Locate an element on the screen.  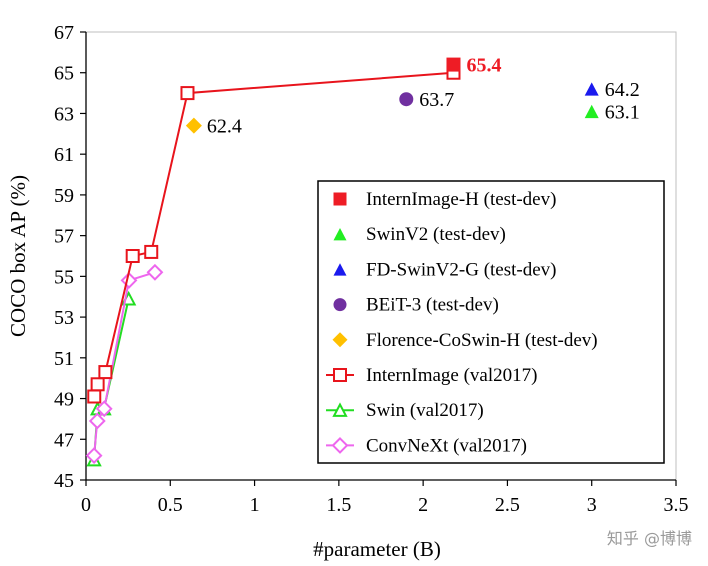
data-point-florence is located at coordinates (193, 125).